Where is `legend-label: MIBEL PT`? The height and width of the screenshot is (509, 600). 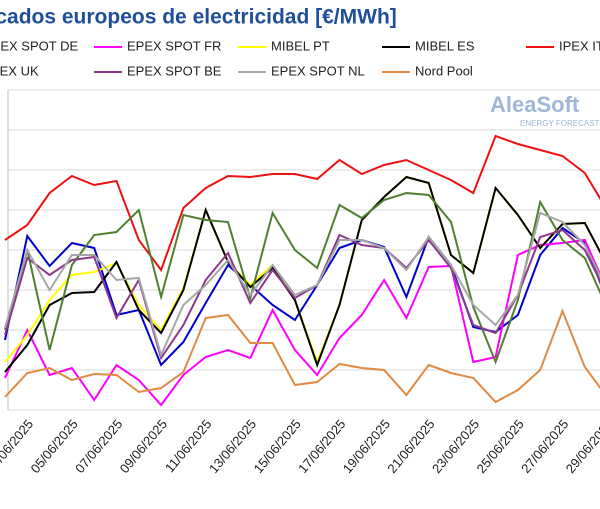 legend-label: MIBEL PT is located at coordinates (300, 45).